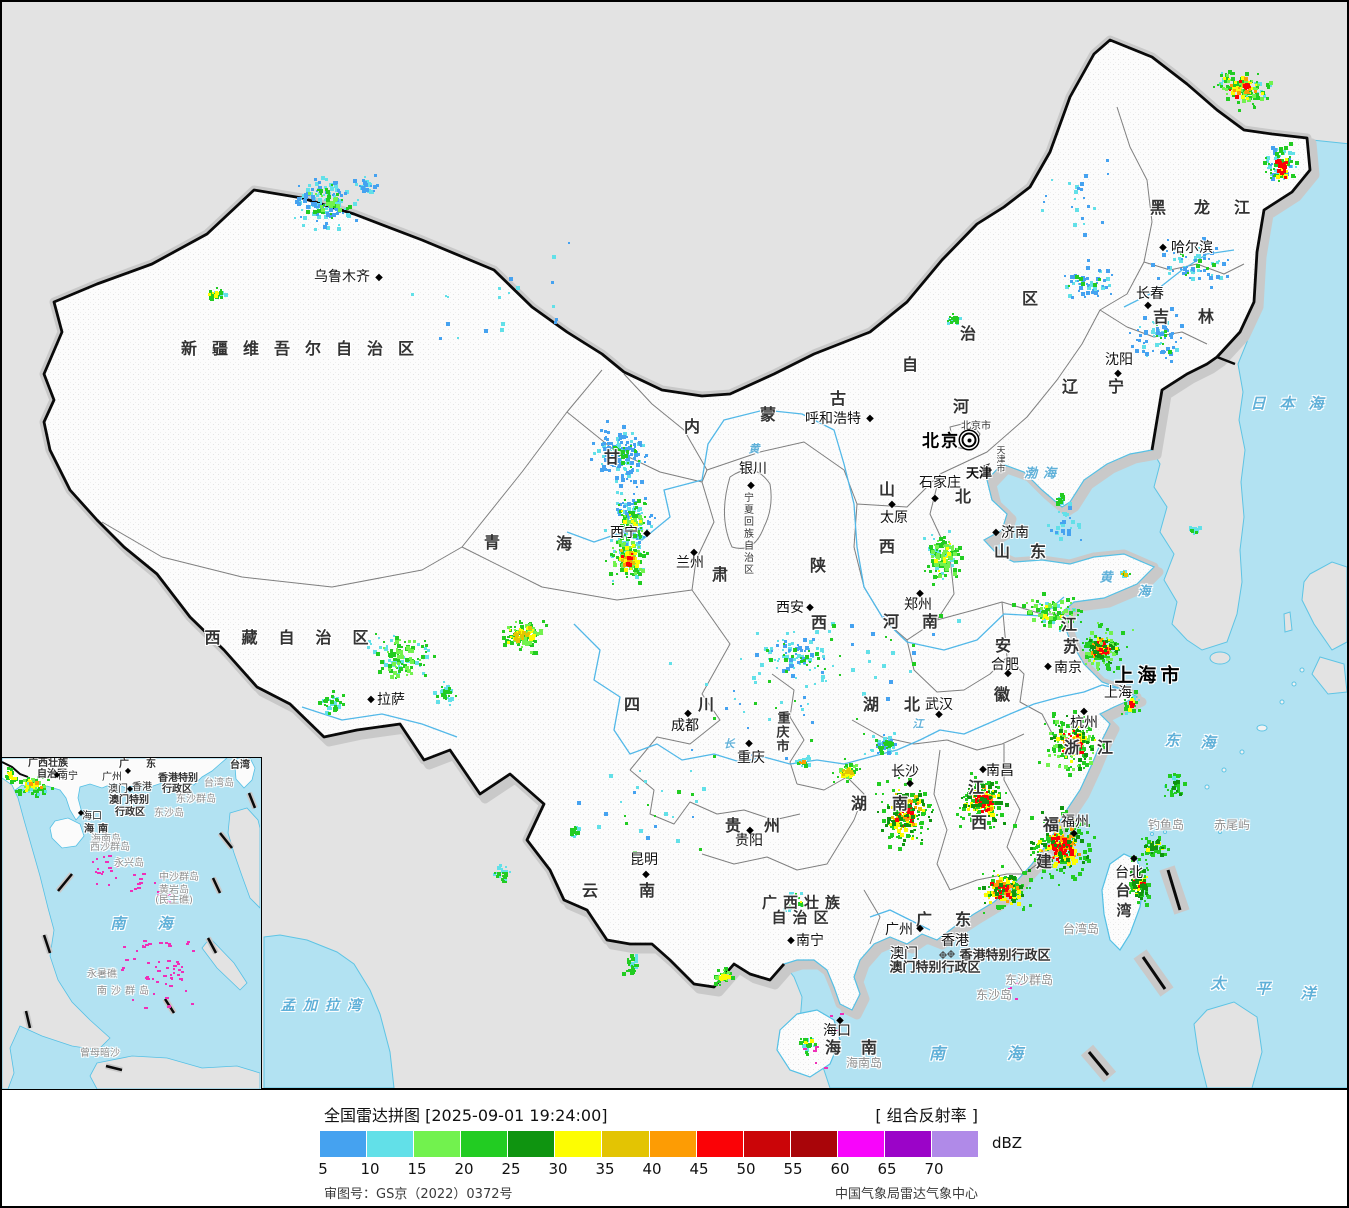 The width and height of the screenshot is (1349, 1208). What do you see at coordinates (1038, 551) in the screenshot?
I see `province-label: 东` at bounding box center [1038, 551].